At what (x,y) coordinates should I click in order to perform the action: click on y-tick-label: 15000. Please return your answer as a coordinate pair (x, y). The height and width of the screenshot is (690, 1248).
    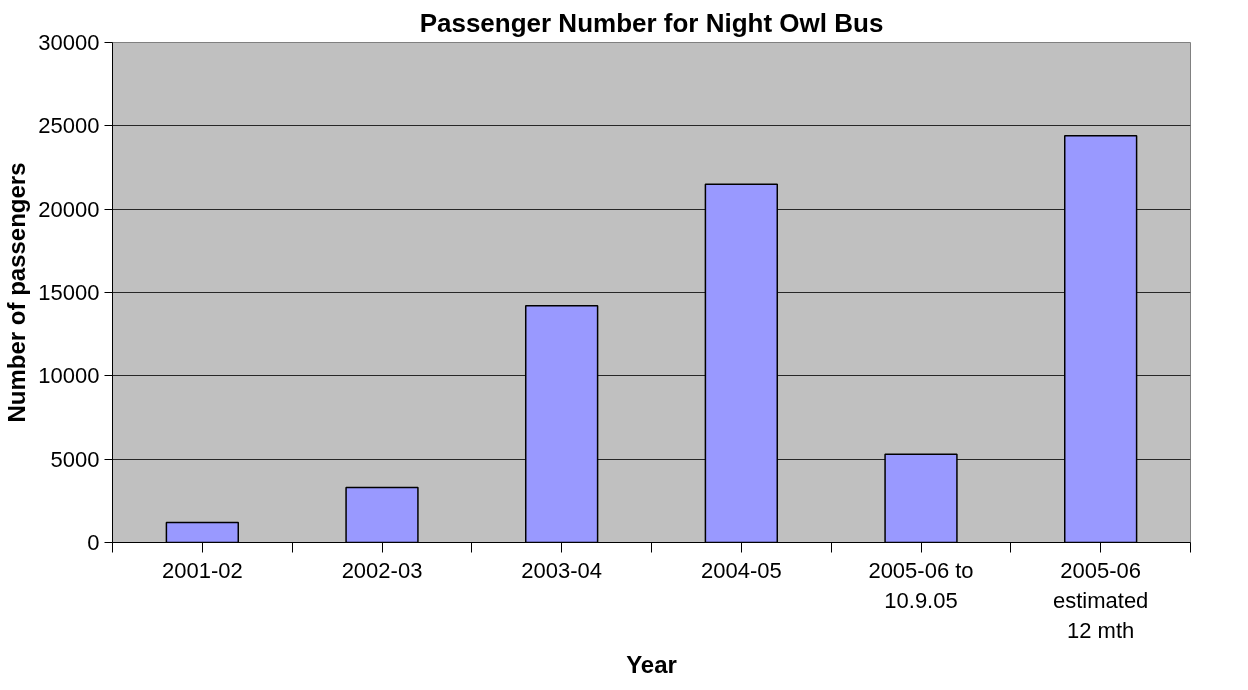
    Looking at the image, I should click on (69, 292).